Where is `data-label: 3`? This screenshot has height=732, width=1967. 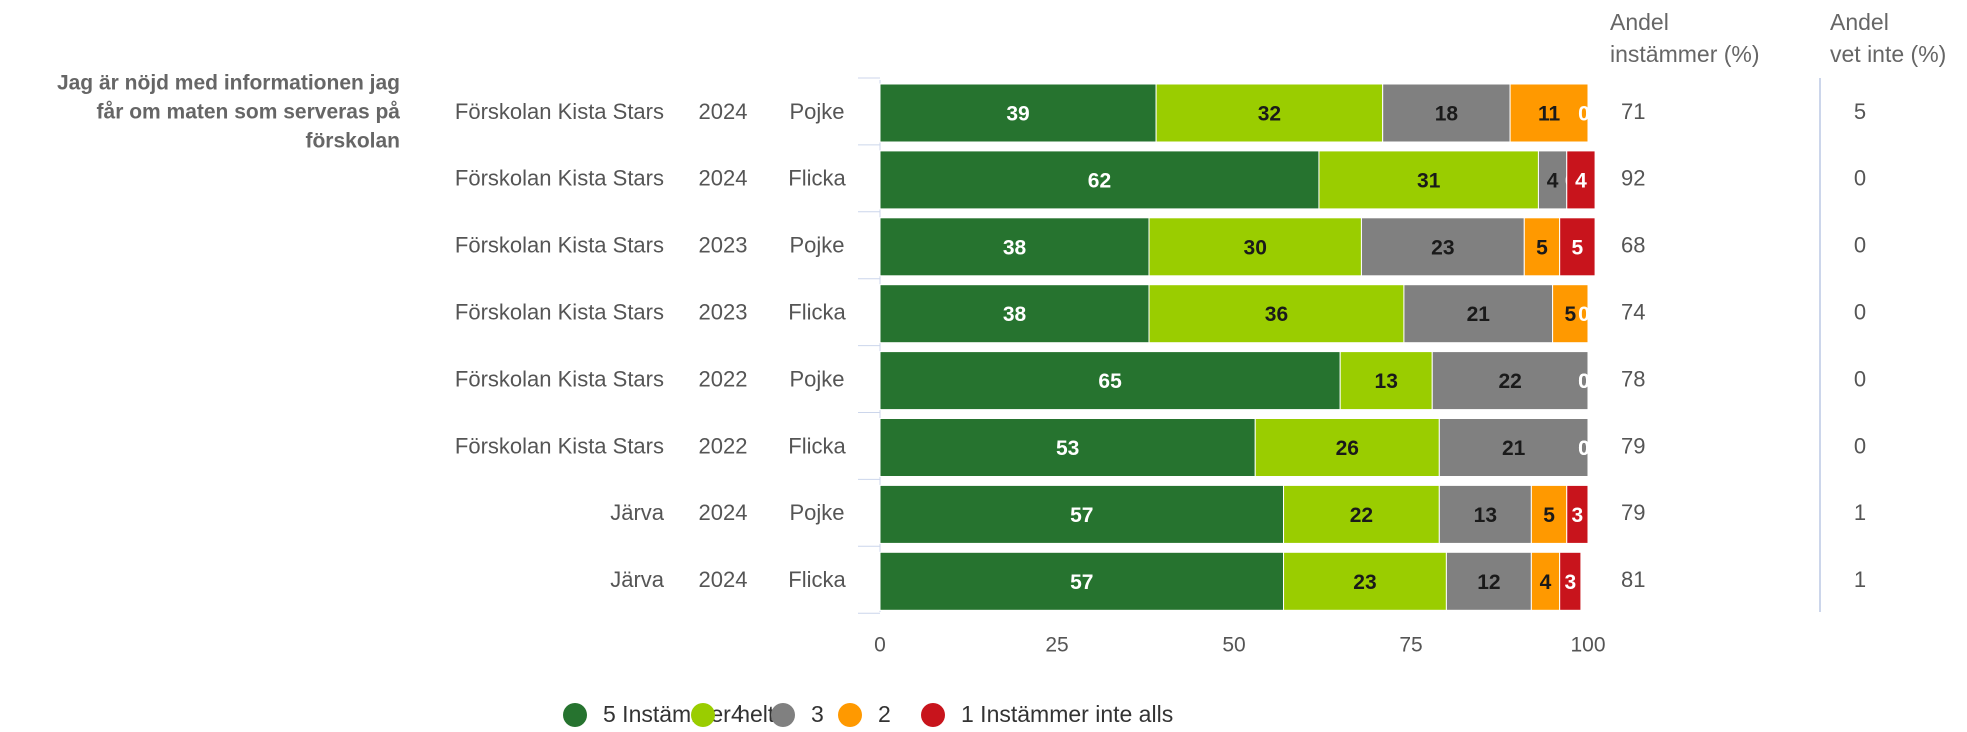 data-label: 3 is located at coordinates (1570, 582).